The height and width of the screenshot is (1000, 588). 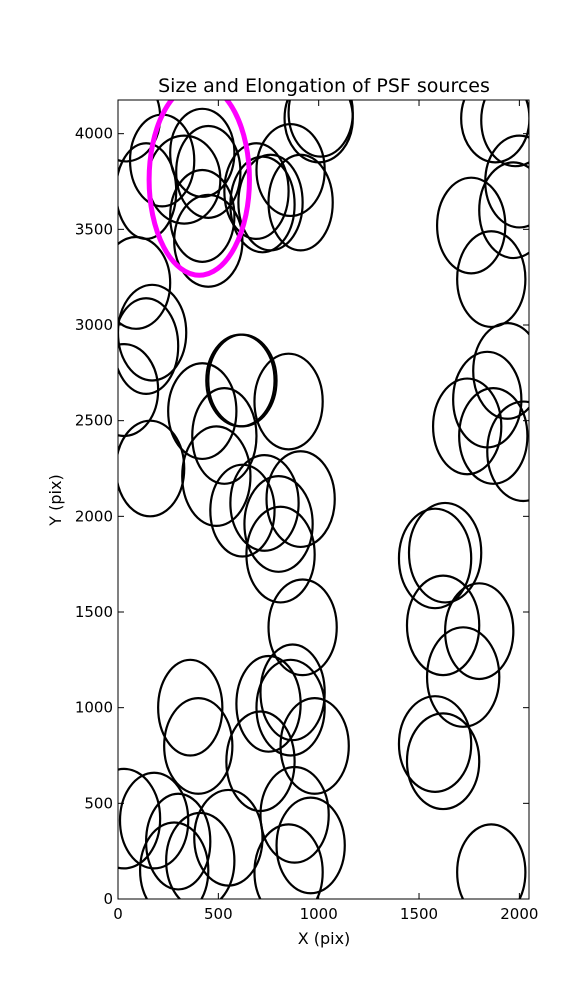 What do you see at coordinates (419, 914) in the screenshot?
I see `x-tick-label: 1500` at bounding box center [419, 914].